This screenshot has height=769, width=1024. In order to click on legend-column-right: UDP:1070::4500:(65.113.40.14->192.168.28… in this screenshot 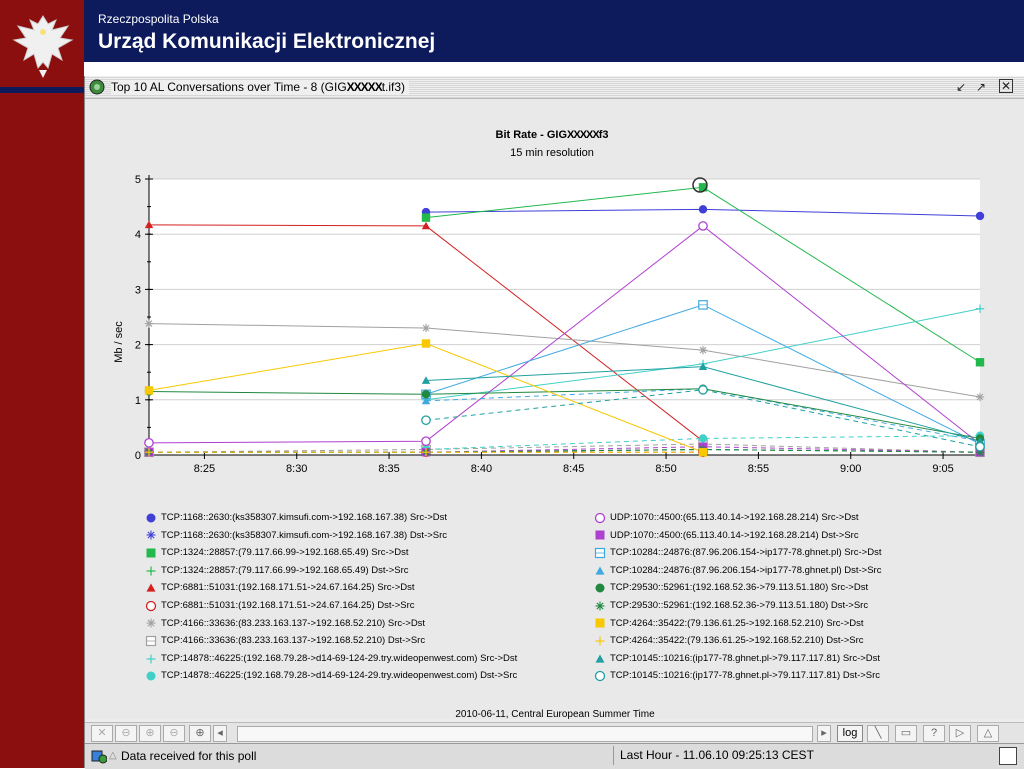, I will do `click(737, 597)`.